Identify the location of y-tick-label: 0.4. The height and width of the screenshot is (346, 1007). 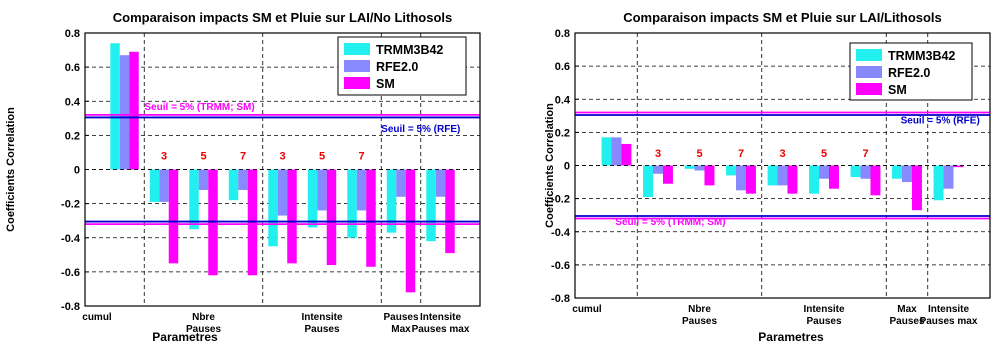
(73, 102).